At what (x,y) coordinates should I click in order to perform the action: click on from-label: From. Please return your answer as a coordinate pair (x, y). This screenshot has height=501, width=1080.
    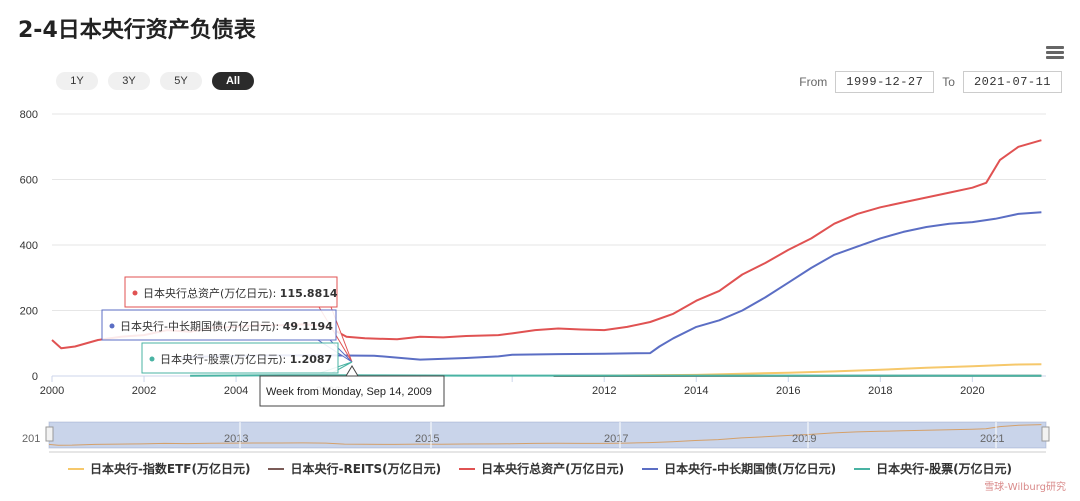
    Looking at the image, I should click on (813, 82).